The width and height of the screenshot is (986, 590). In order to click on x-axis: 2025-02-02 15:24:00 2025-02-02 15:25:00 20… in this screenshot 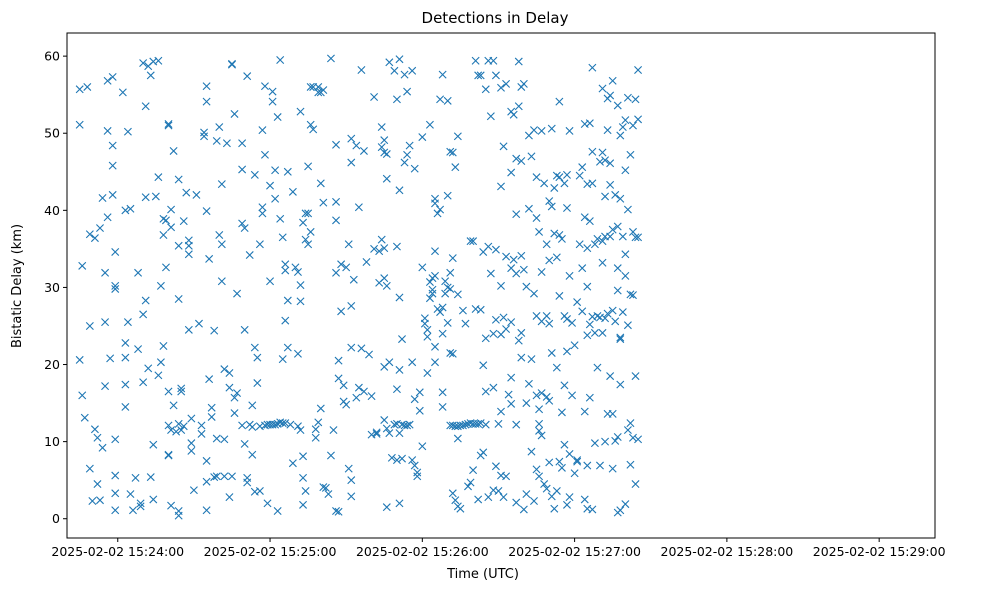, I will do `click(498, 548)`.